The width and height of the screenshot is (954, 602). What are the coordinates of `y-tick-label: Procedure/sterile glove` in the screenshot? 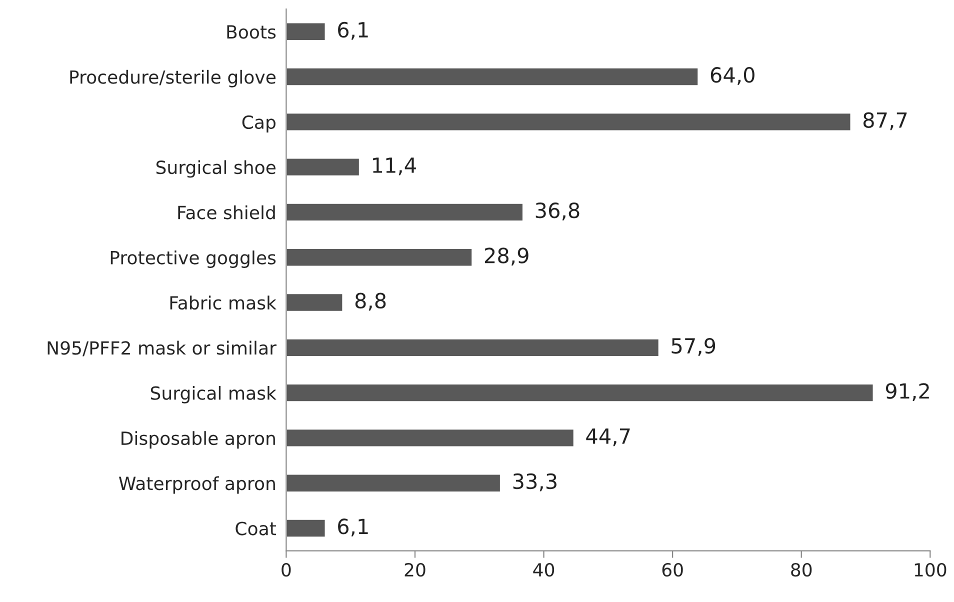 It's located at (173, 79).